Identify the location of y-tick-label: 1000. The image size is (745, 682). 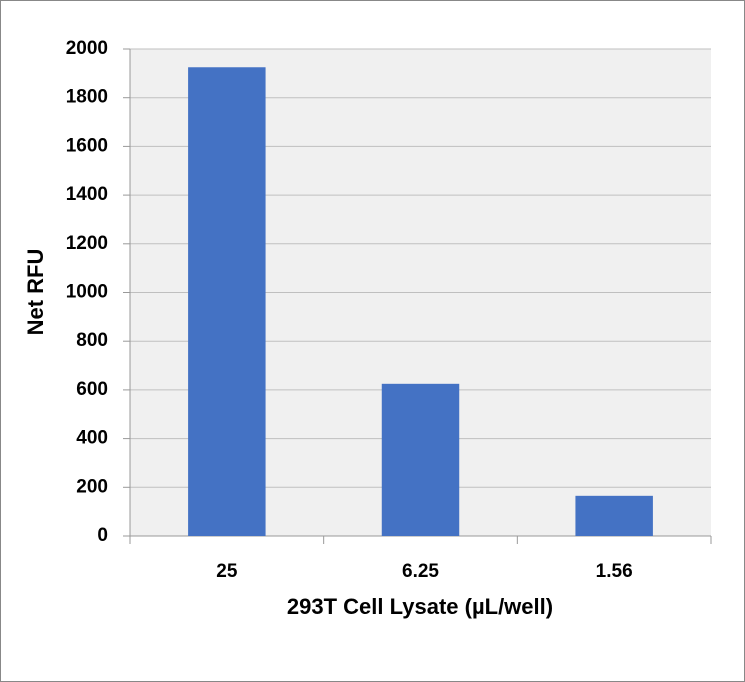
(87, 292).